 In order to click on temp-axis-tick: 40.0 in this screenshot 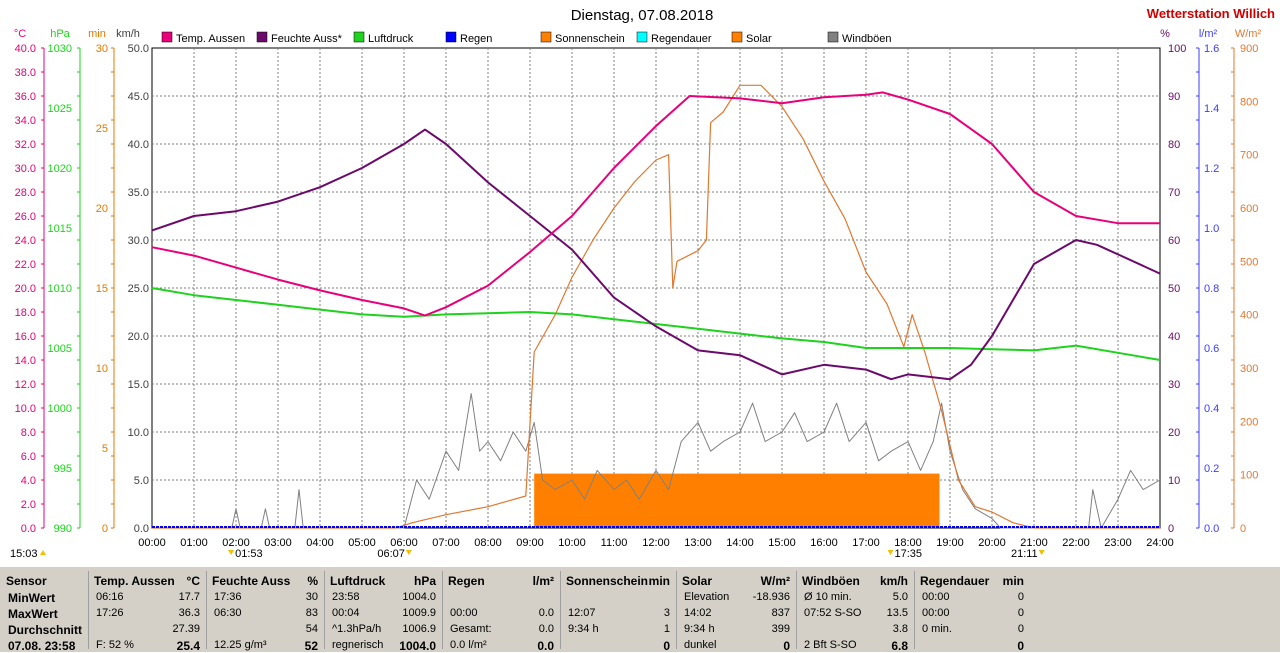, I will do `click(25, 49)`.